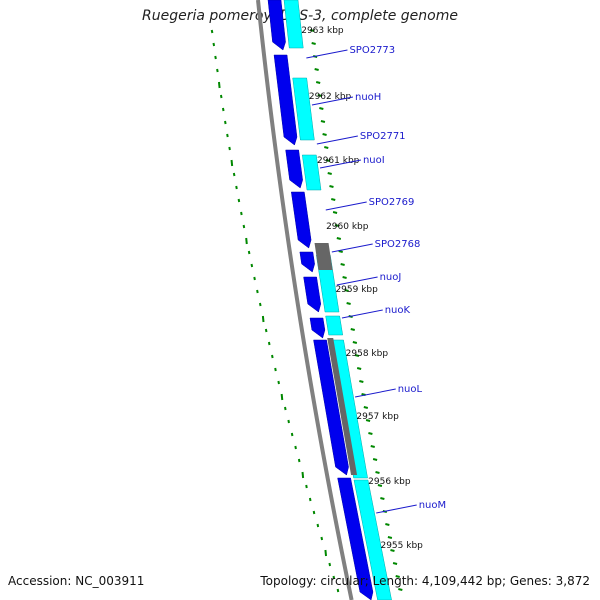 Image resolution: width=600 pixels, height=600 pixels. I want to click on kbp-label: 2962 kbp, so click(330, 97).